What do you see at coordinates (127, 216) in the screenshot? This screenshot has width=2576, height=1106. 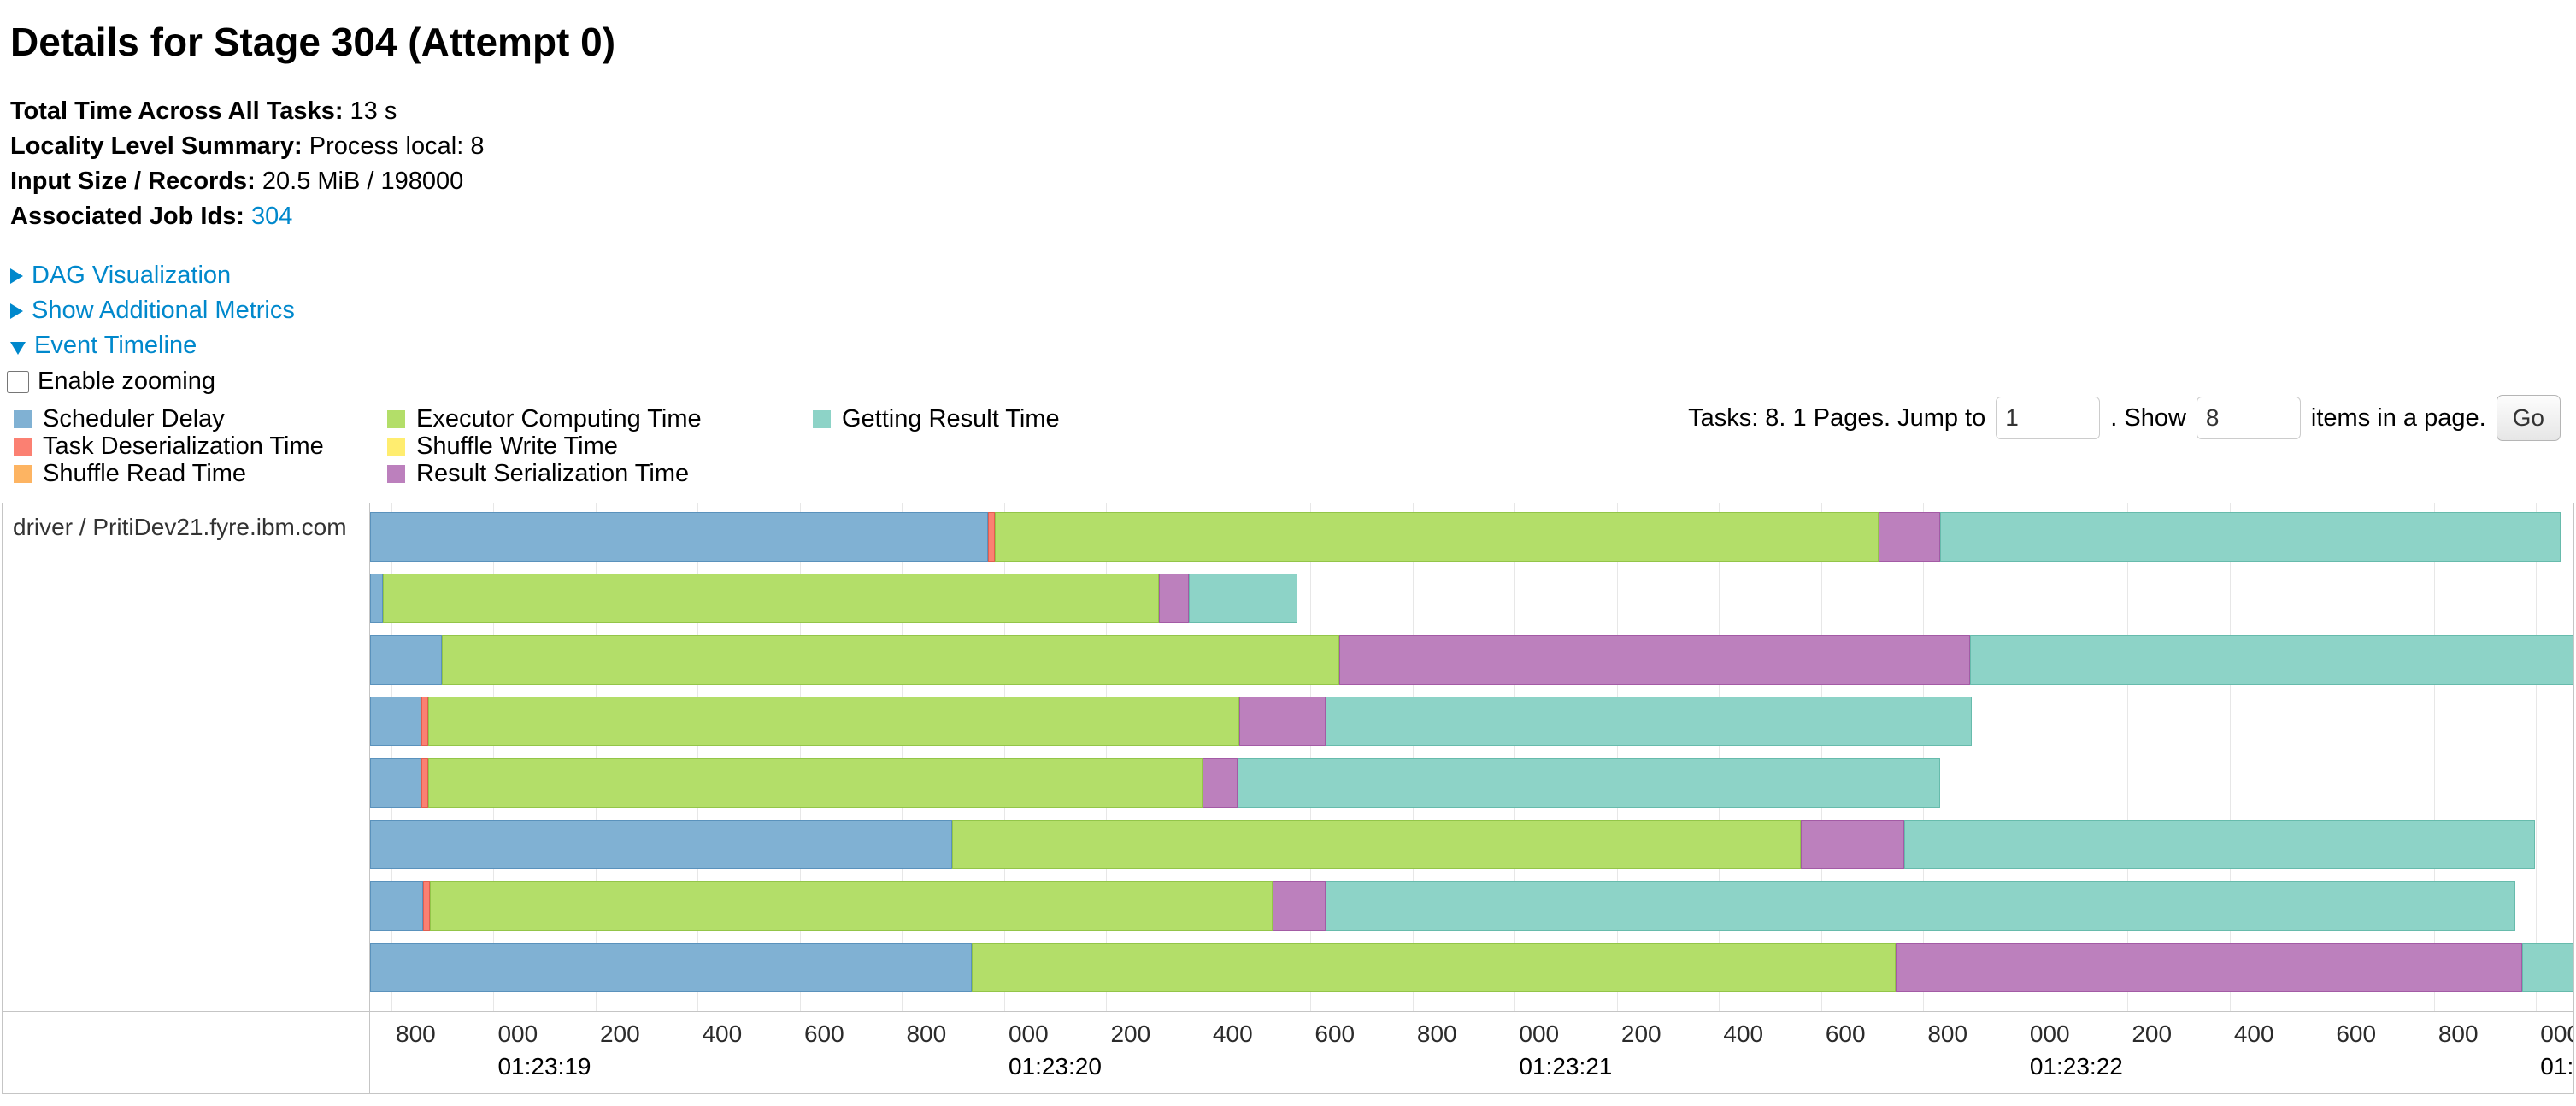 I see `summary-label: Associated Job Ids:` at bounding box center [127, 216].